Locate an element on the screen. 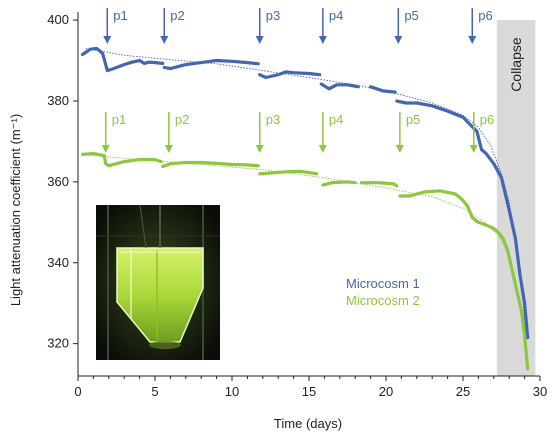 The height and width of the screenshot is (436, 552). y-tick-label: 340 is located at coordinates (58, 262).